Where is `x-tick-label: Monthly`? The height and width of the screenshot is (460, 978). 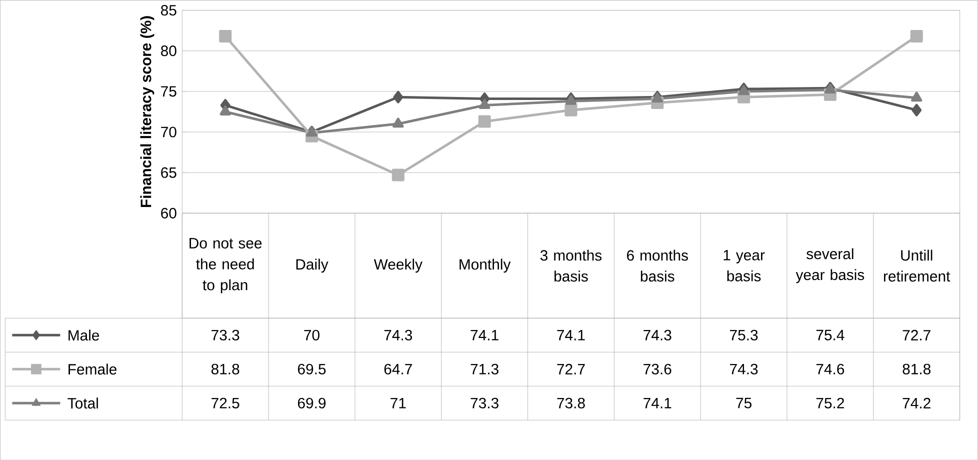 x-tick-label: Monthly is located at coordinates (485, 265).